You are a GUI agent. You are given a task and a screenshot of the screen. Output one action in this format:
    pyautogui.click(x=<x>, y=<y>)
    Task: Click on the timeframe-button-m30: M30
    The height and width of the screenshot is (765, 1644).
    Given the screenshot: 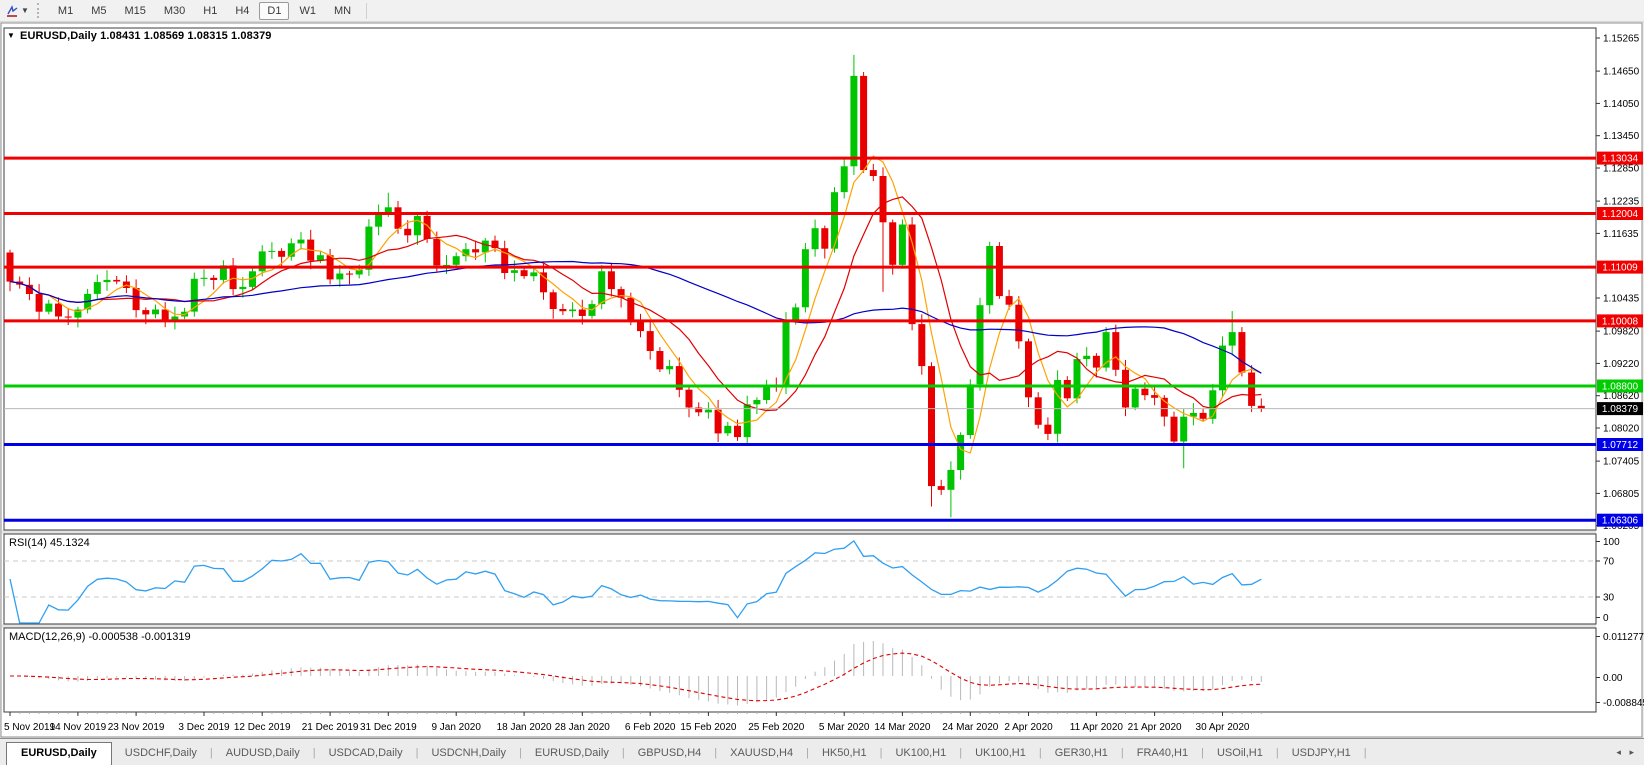 What is the action you would take?
    pyautogui.click(x=174, y=10)
    